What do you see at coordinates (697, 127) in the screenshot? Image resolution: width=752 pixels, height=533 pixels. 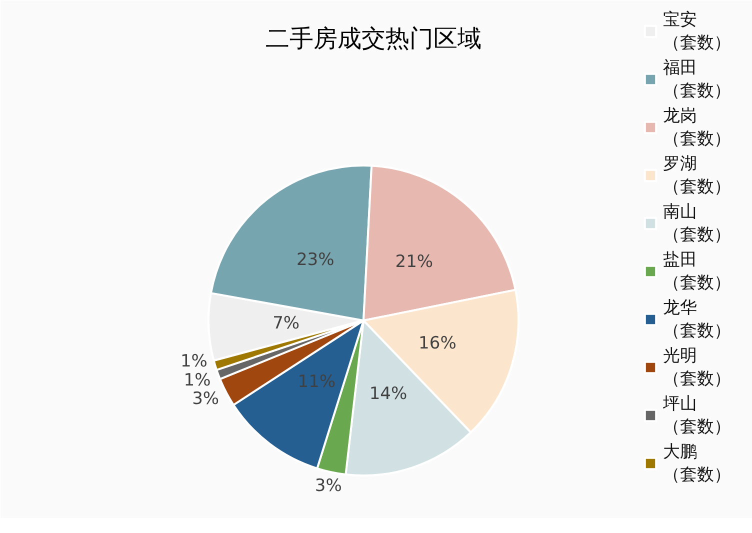 I see `legend-label: 龙岗（套数）` at bounding box center [697, 127].